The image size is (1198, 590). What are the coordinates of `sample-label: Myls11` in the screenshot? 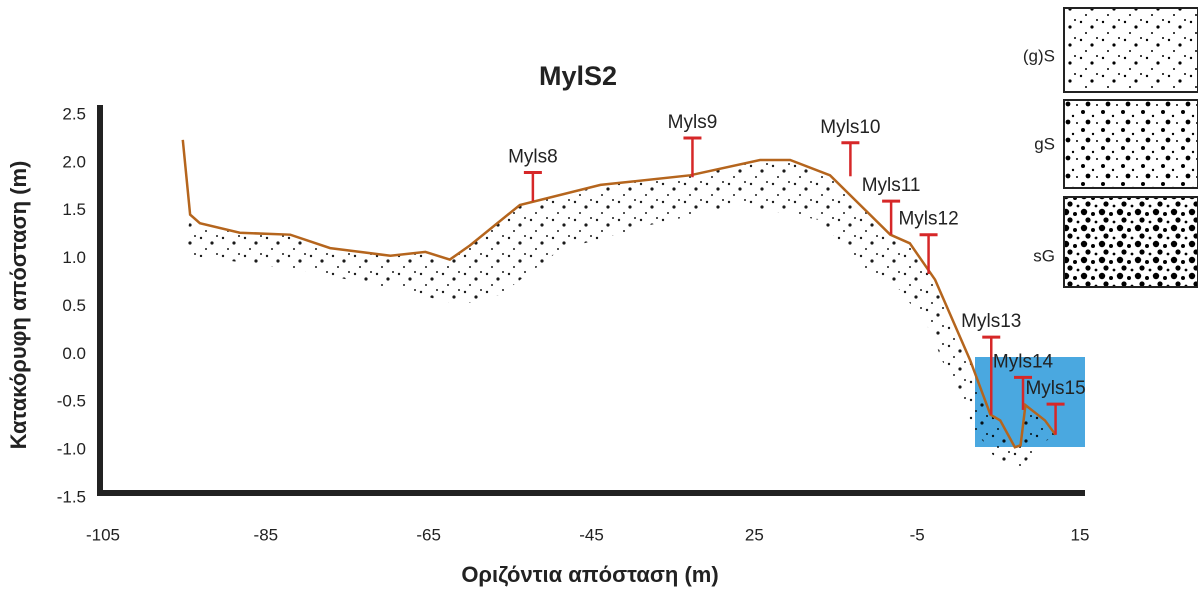 It's located at (891, 185).